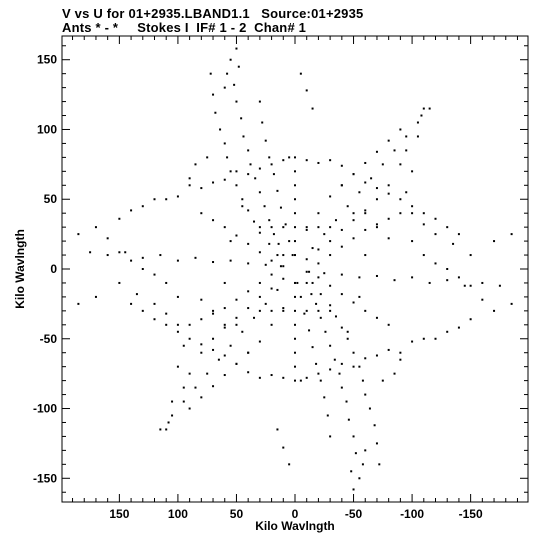  Describe the element at coordinates (295, 526) in the screenshot. I see `x-axis-label: Kilo Wavlngth` at that location.